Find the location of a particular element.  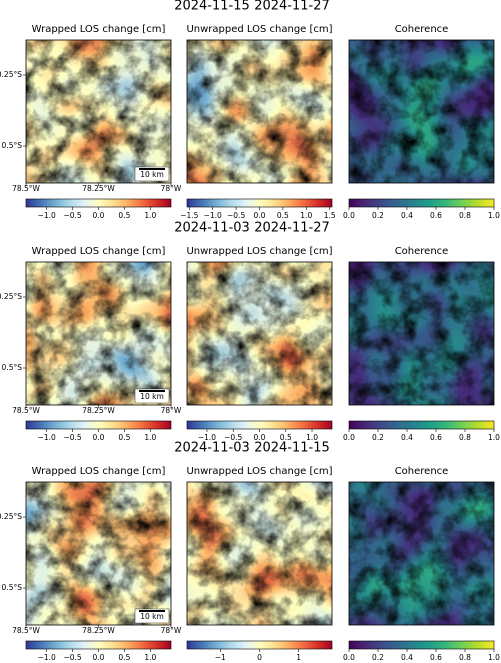

scale-bar-box is located at coordinates (152, 396).